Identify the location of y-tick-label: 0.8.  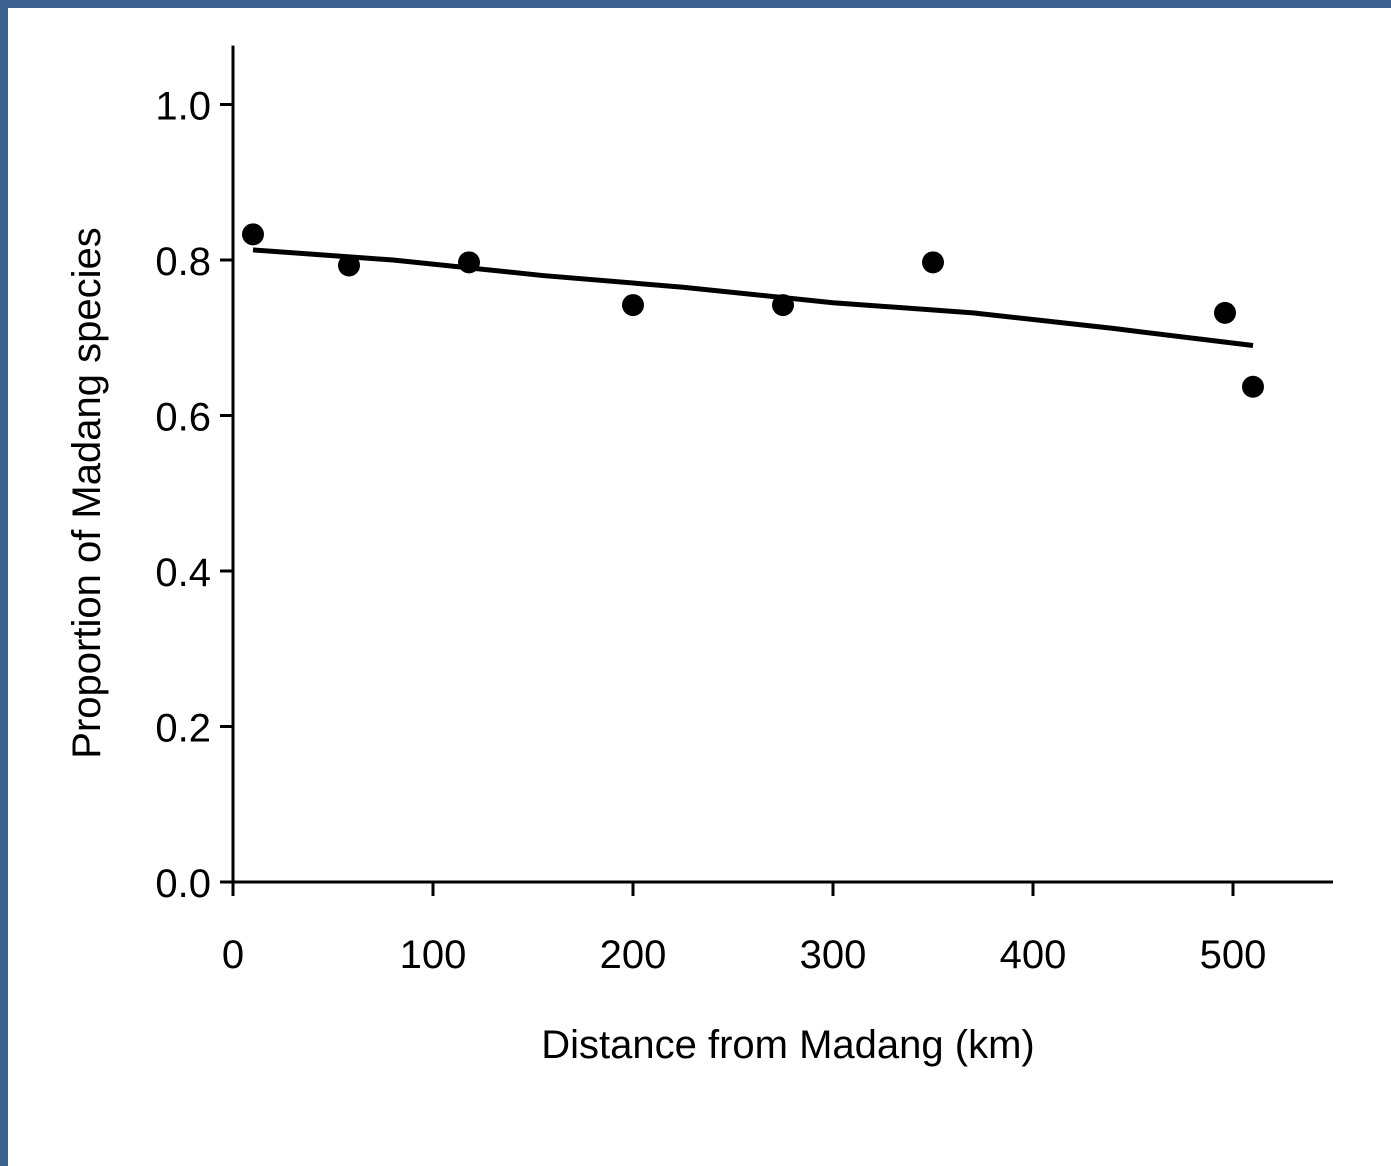
(183, 262).